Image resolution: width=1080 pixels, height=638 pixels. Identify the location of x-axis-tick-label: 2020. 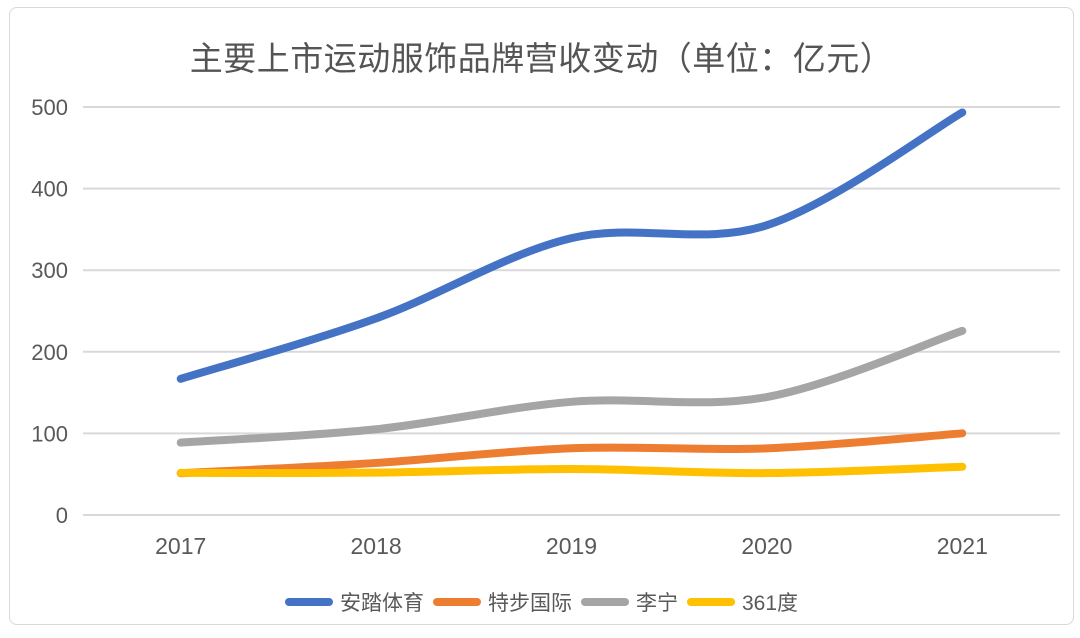
(766, 546).